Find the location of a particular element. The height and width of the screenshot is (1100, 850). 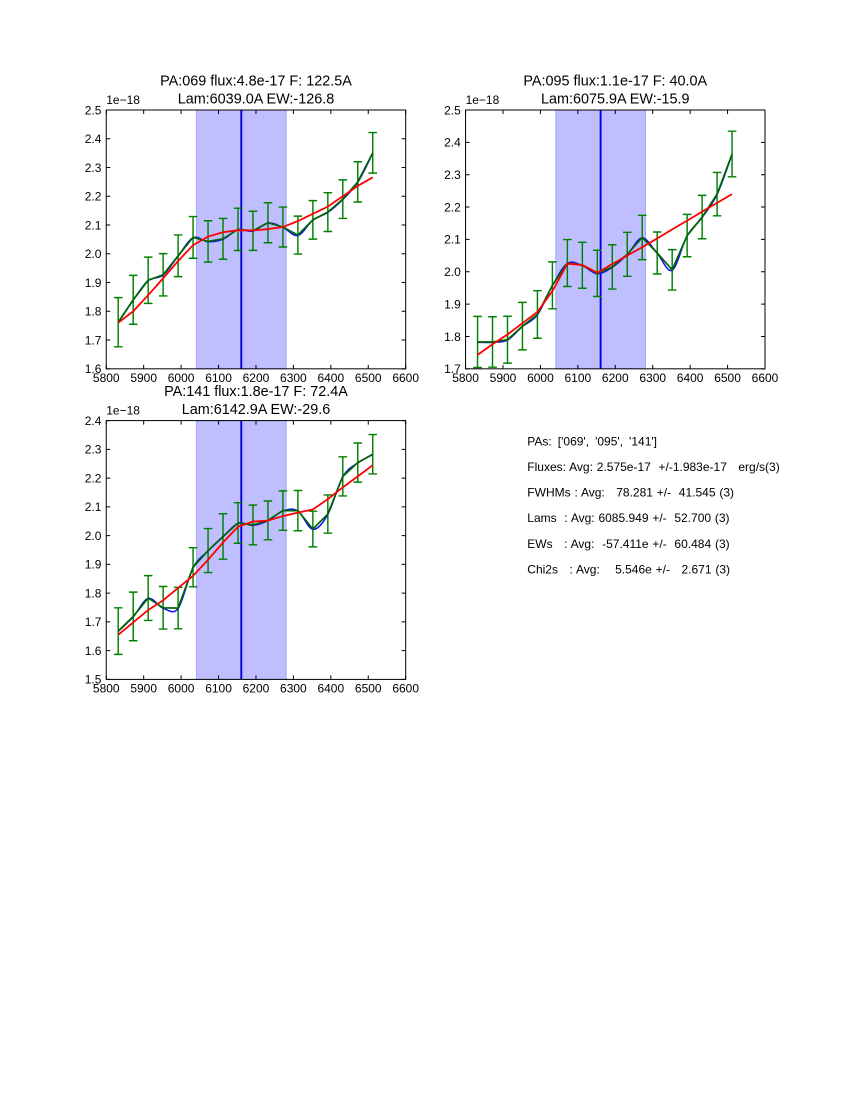

svg-text: 1.5 is located at coordinates (93, 680).